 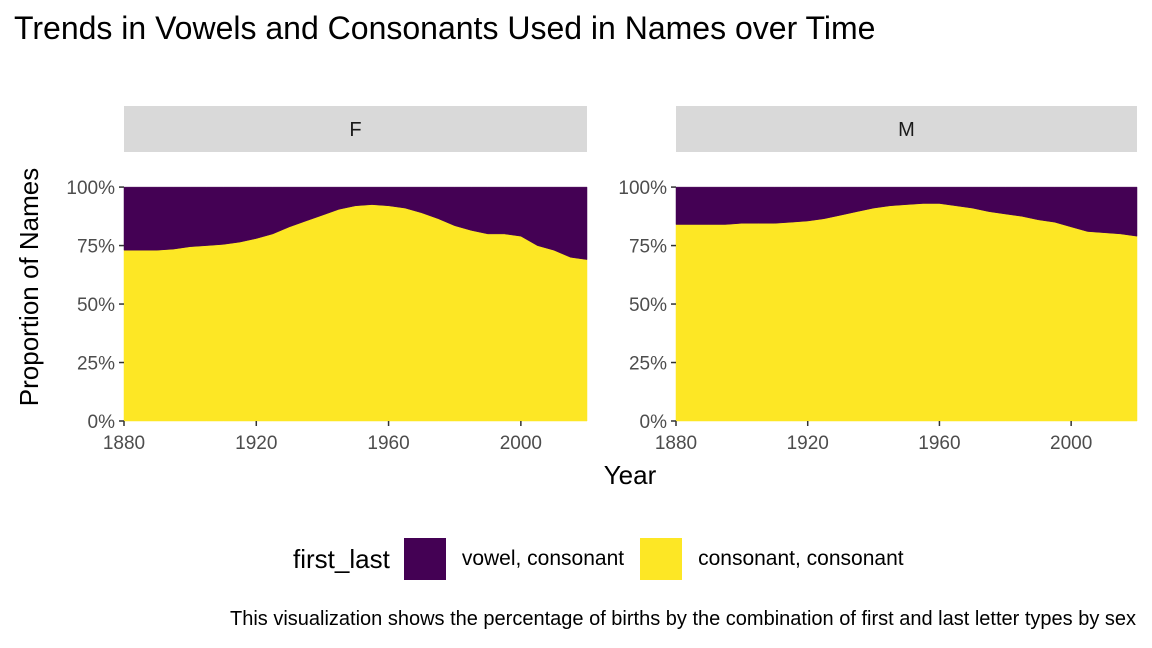 I want to click on x-tick-label-F: 1880, so click(x=124, y=443).